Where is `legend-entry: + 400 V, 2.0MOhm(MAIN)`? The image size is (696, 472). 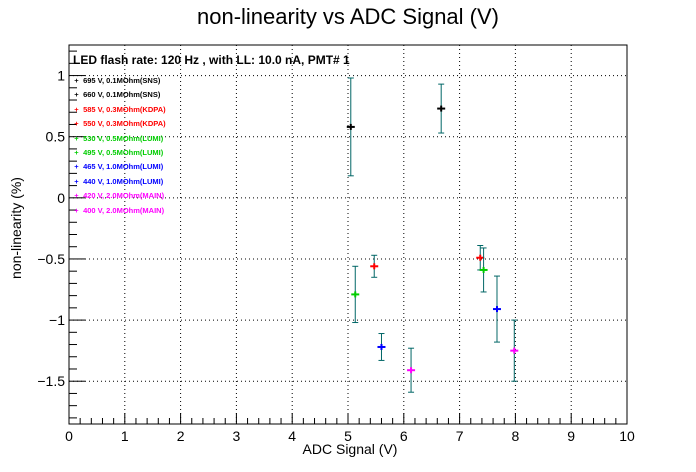 legend-entry: + 400 V, 2.0MOhm(MAIN) is located at coordinates (119, 211).